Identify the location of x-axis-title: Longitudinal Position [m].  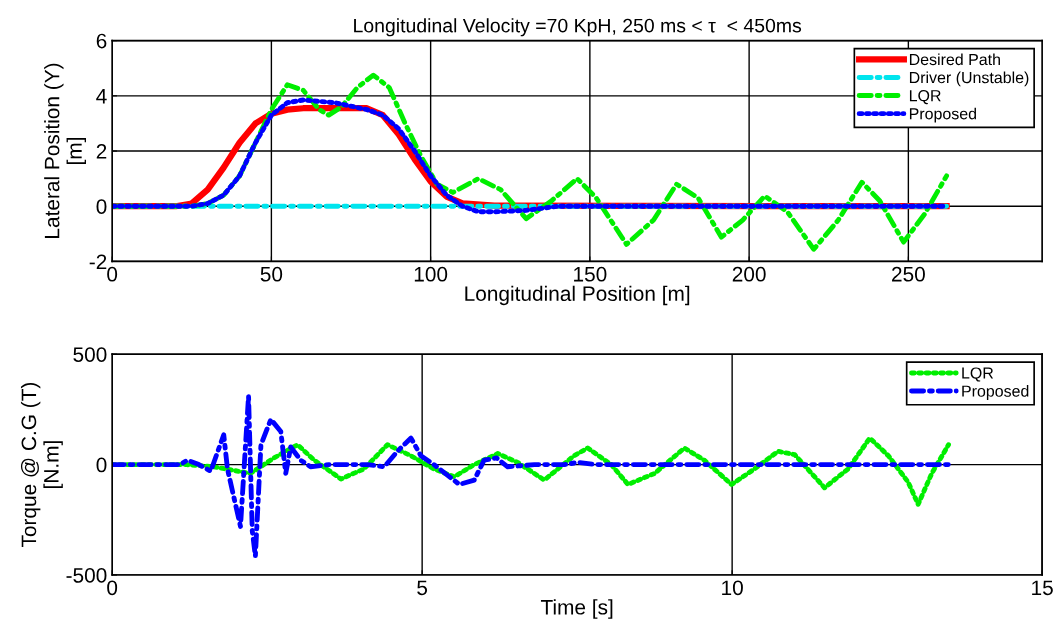
(577, 295).